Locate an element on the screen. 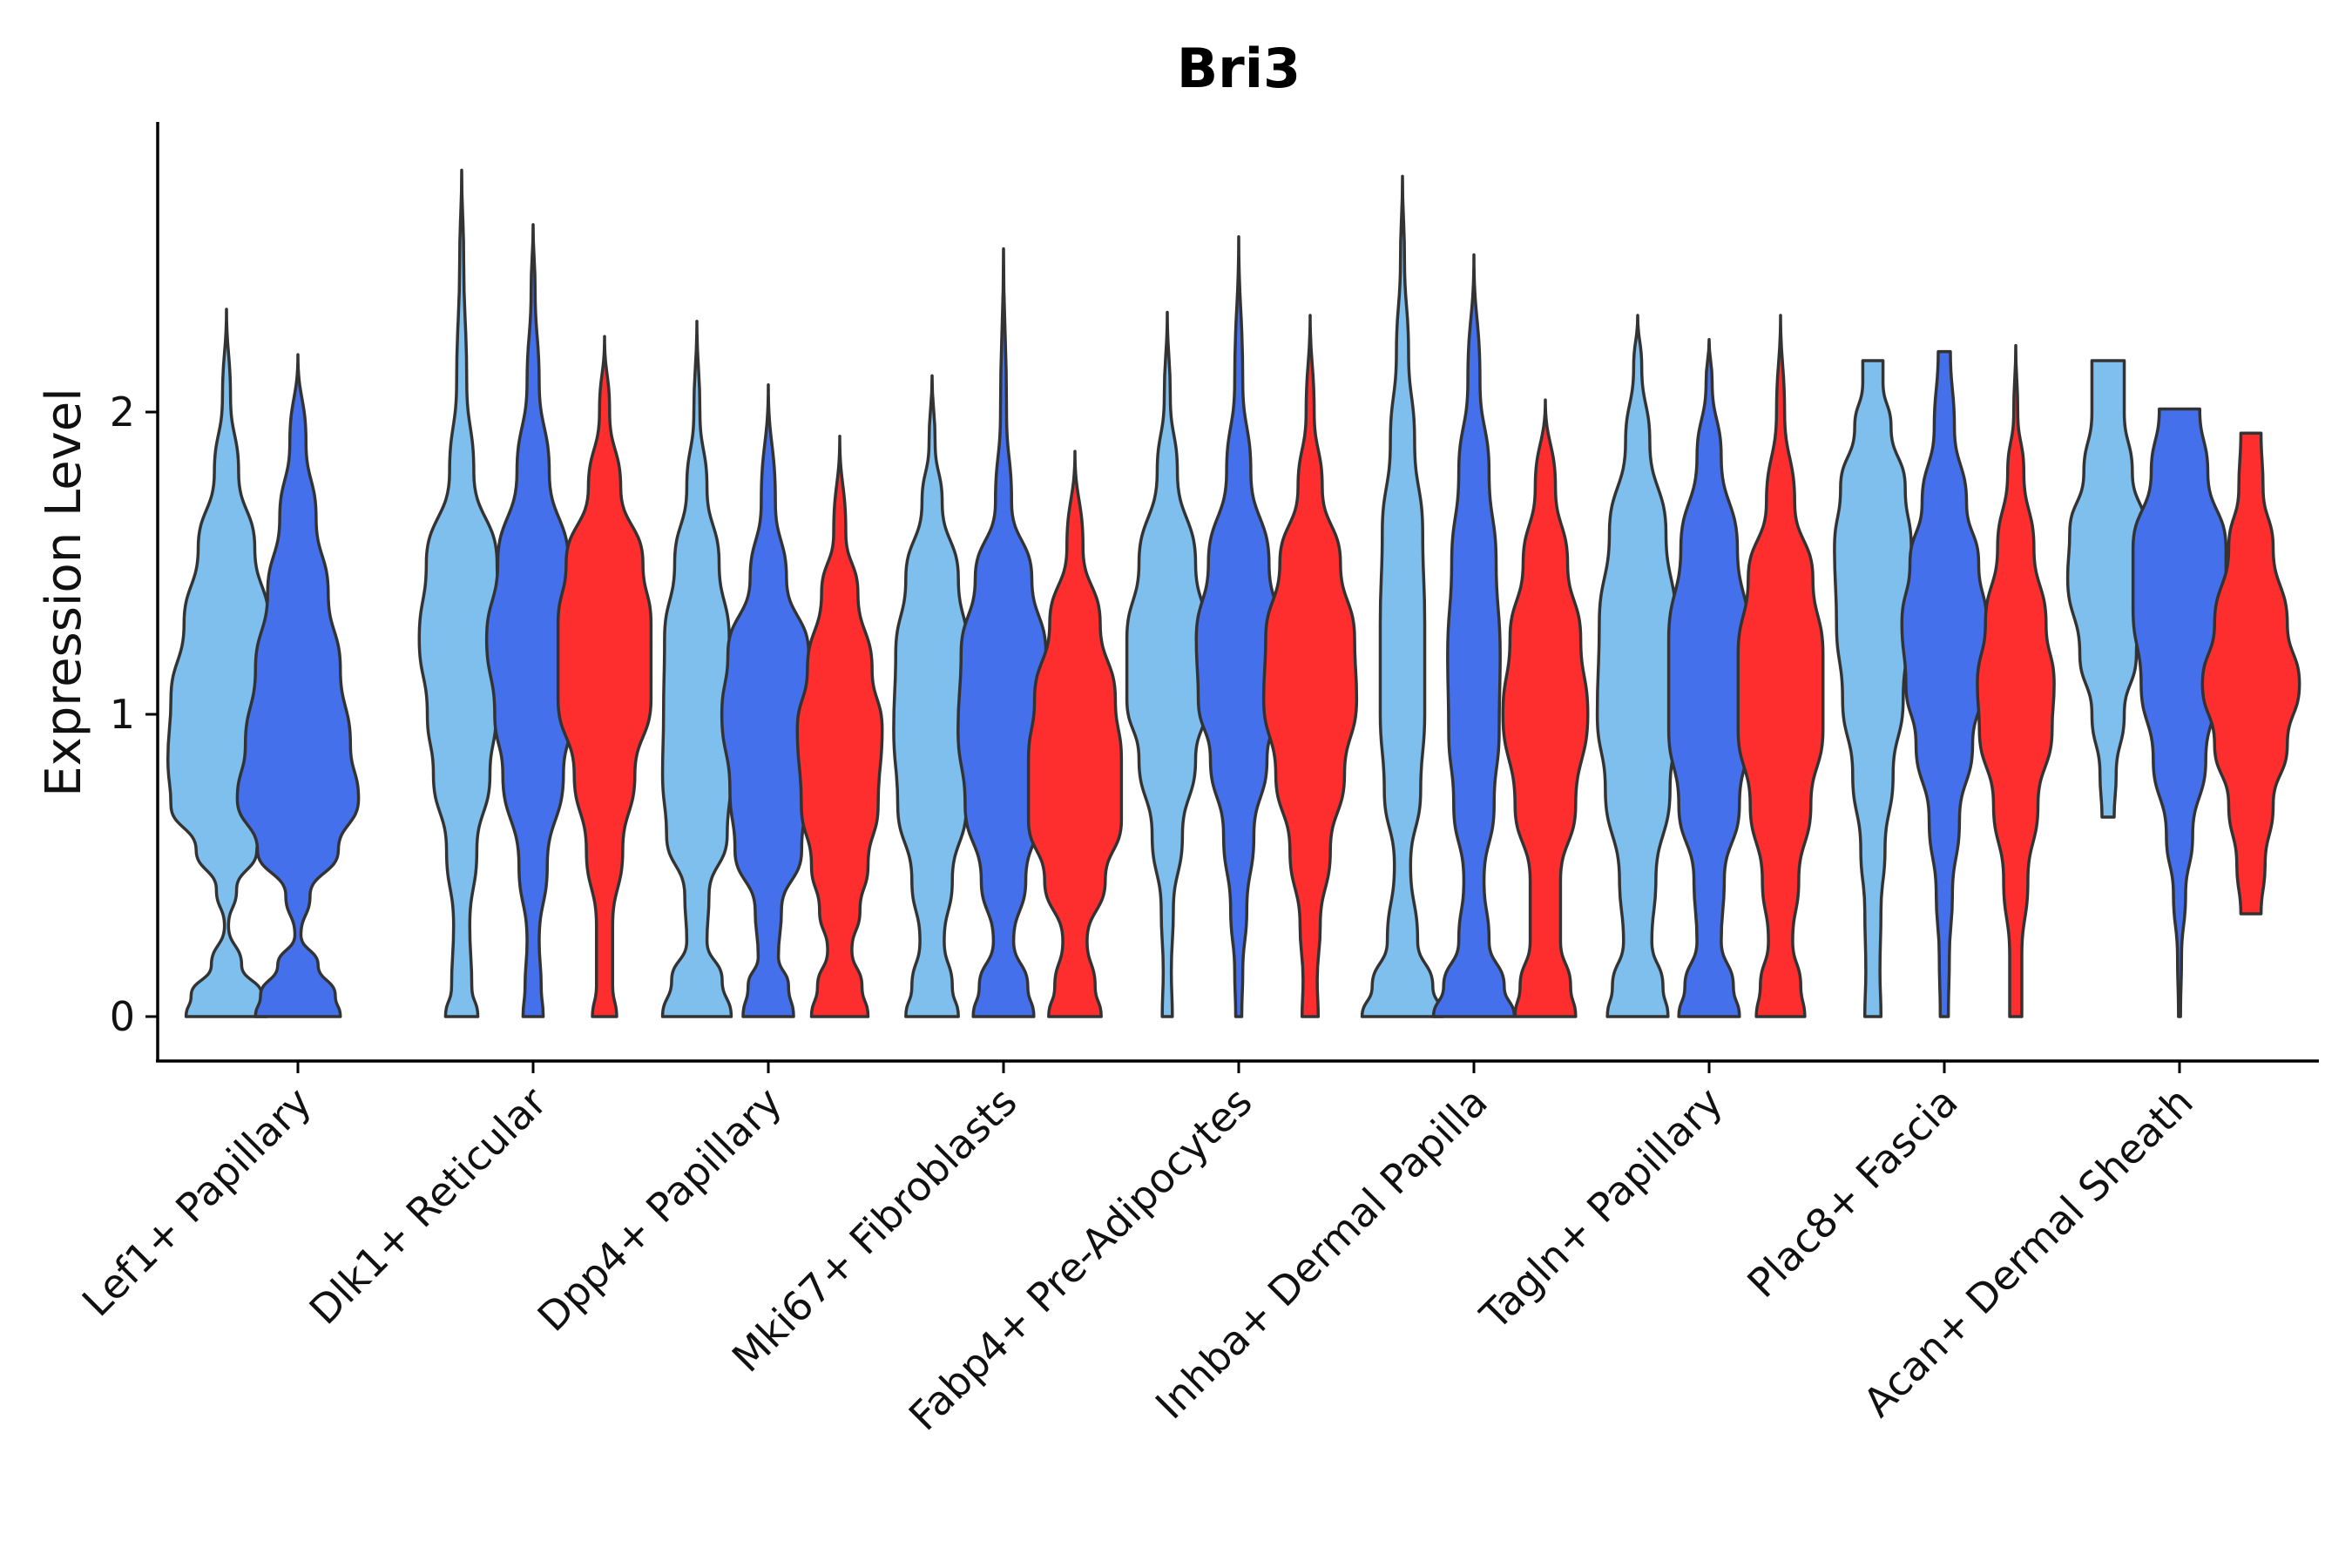  x-tick-label: Tagln+ Papillary is located at coordinates (1601, 1209).